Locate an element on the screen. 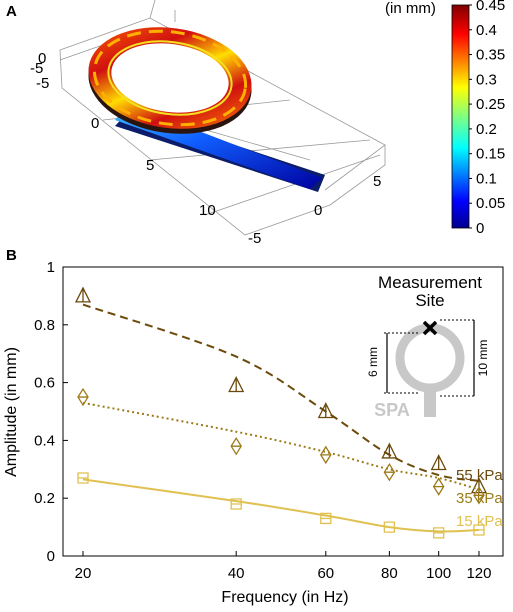  x-axis-title: Frequency (in Hz) is located at coordinates (284, 597).